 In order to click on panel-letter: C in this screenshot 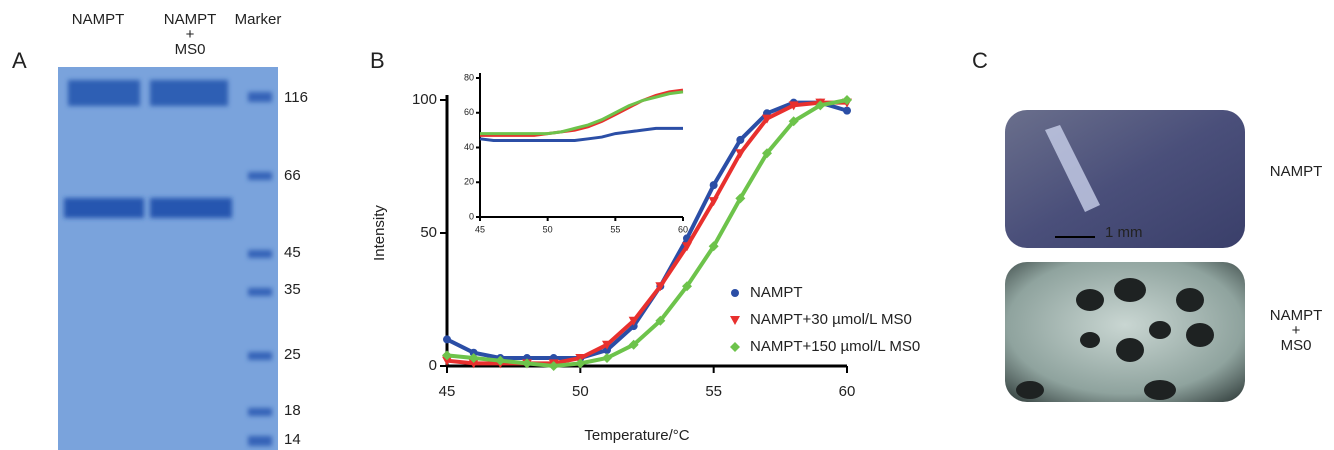, I will do `click(980, 60)`.